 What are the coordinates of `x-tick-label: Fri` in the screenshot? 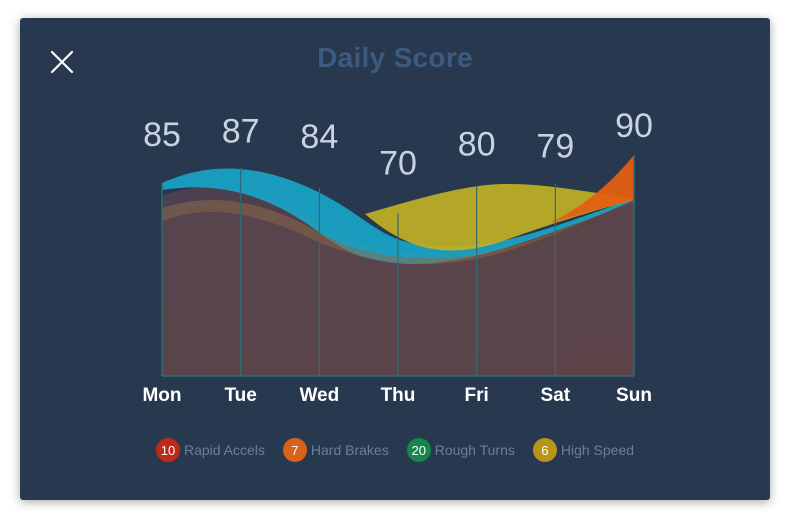 It's located at (477, 395).